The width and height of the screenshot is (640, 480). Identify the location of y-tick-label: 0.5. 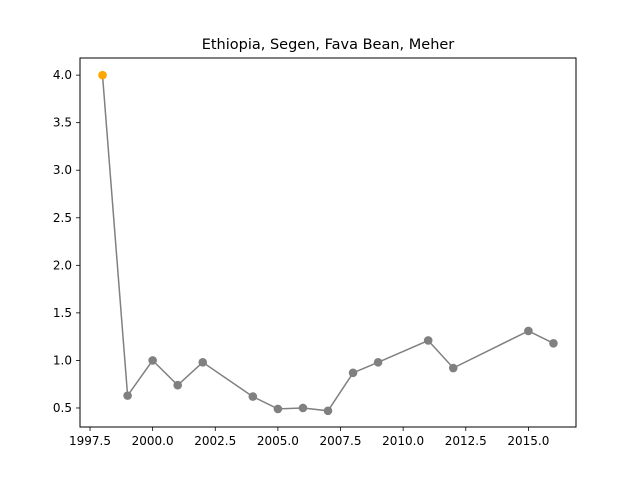
(62, 408).